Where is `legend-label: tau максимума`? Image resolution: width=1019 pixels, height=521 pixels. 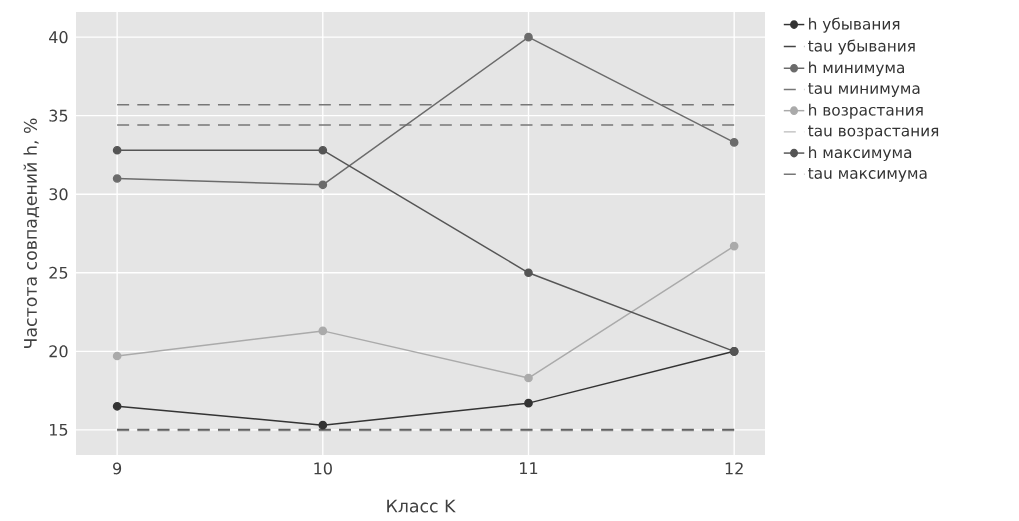 legend-label: tau максимума is located at coordinates (867, 174).